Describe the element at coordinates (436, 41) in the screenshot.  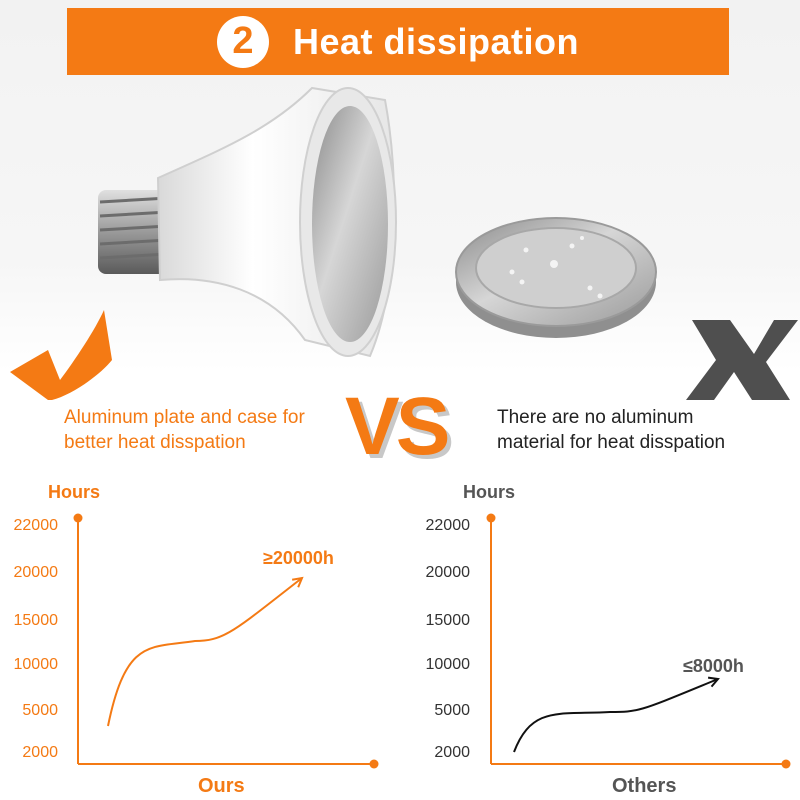
I see `banner-title: Heat dissipation` at that location.